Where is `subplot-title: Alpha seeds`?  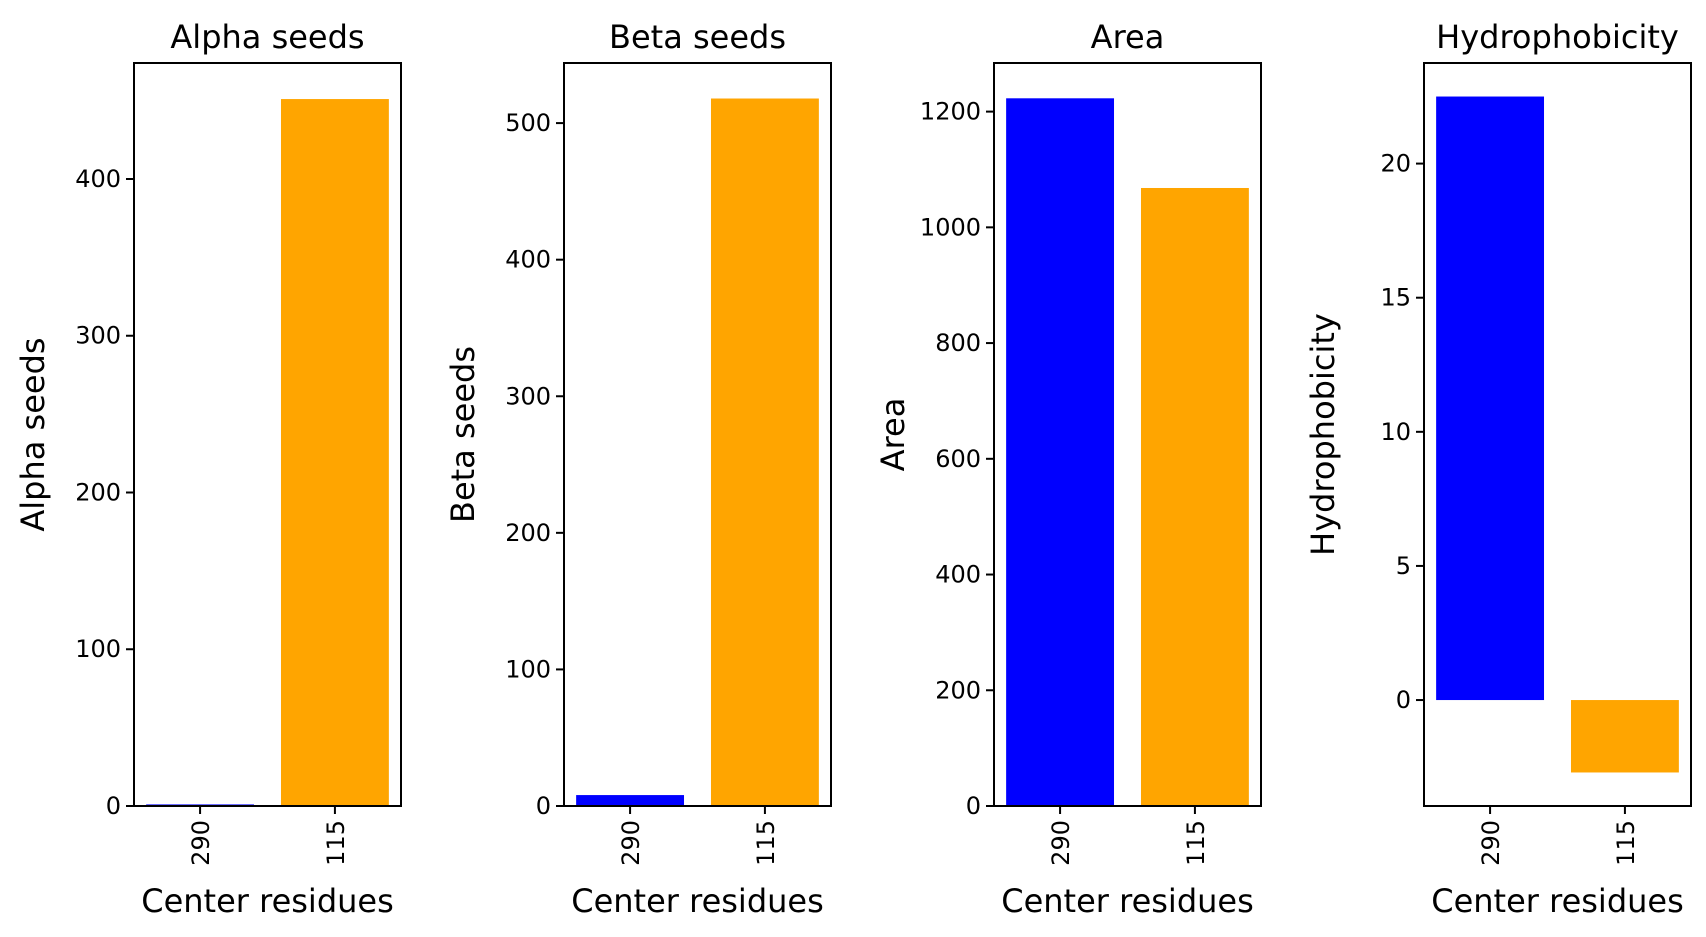 subplot-title: Alpha seeds is located at coordinates (267, 37).